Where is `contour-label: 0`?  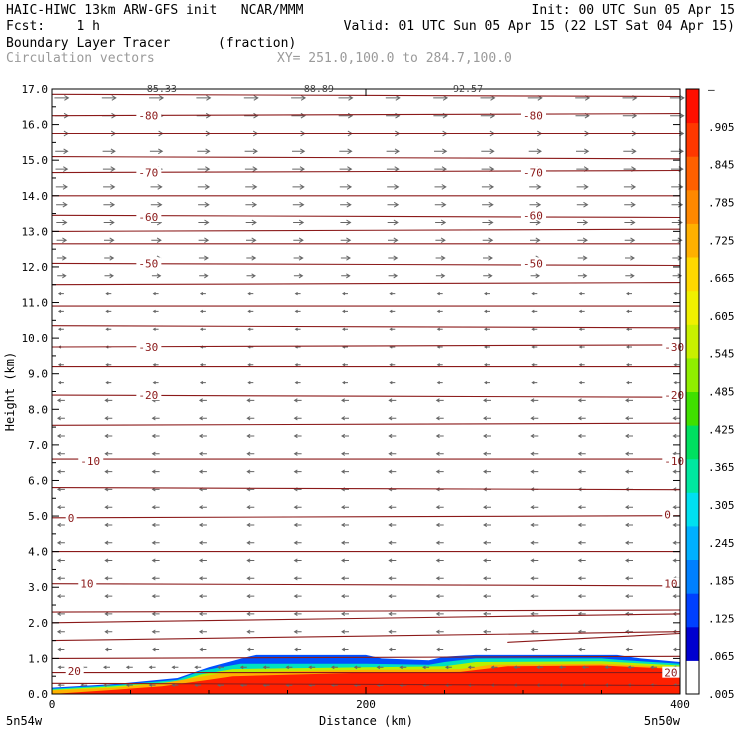 contour-label: 0 is located at coordinates (71, 518).